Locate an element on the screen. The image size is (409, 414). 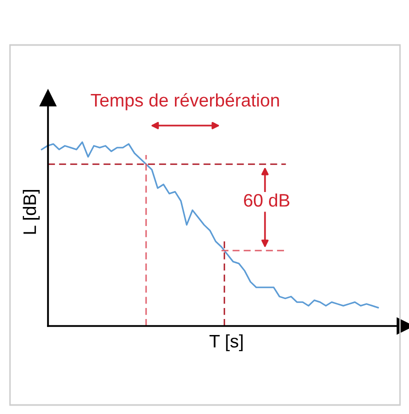
annotation: 60 dB is located at coordinates (267, 200).